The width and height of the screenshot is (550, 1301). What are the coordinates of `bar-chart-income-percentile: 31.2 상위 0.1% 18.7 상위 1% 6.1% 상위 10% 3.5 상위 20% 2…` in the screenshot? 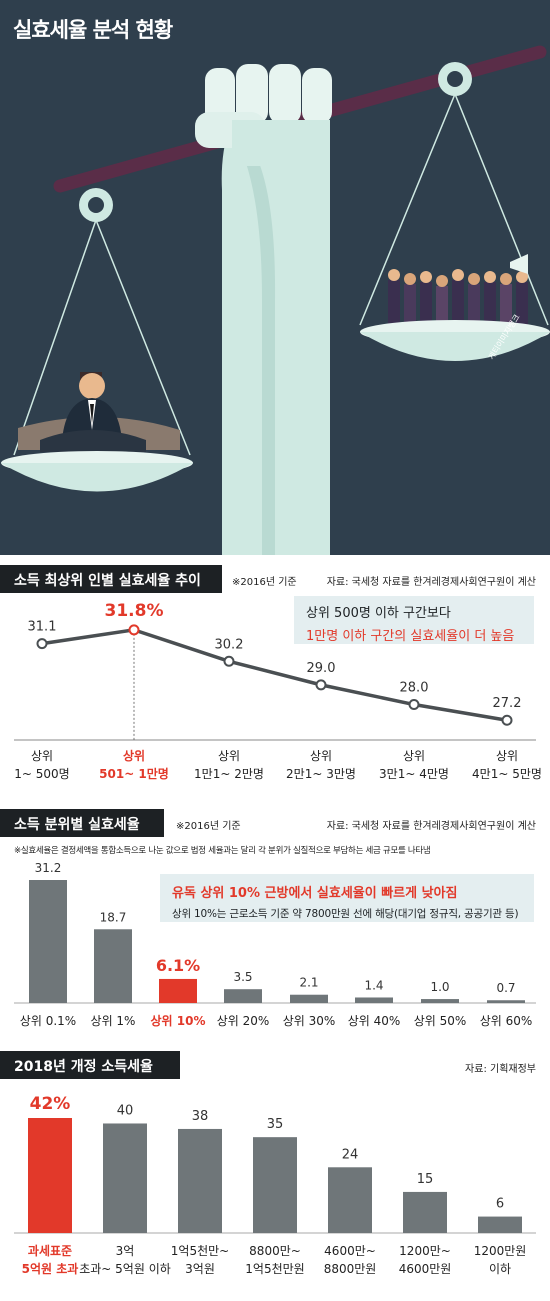 It's located at (275, 944).